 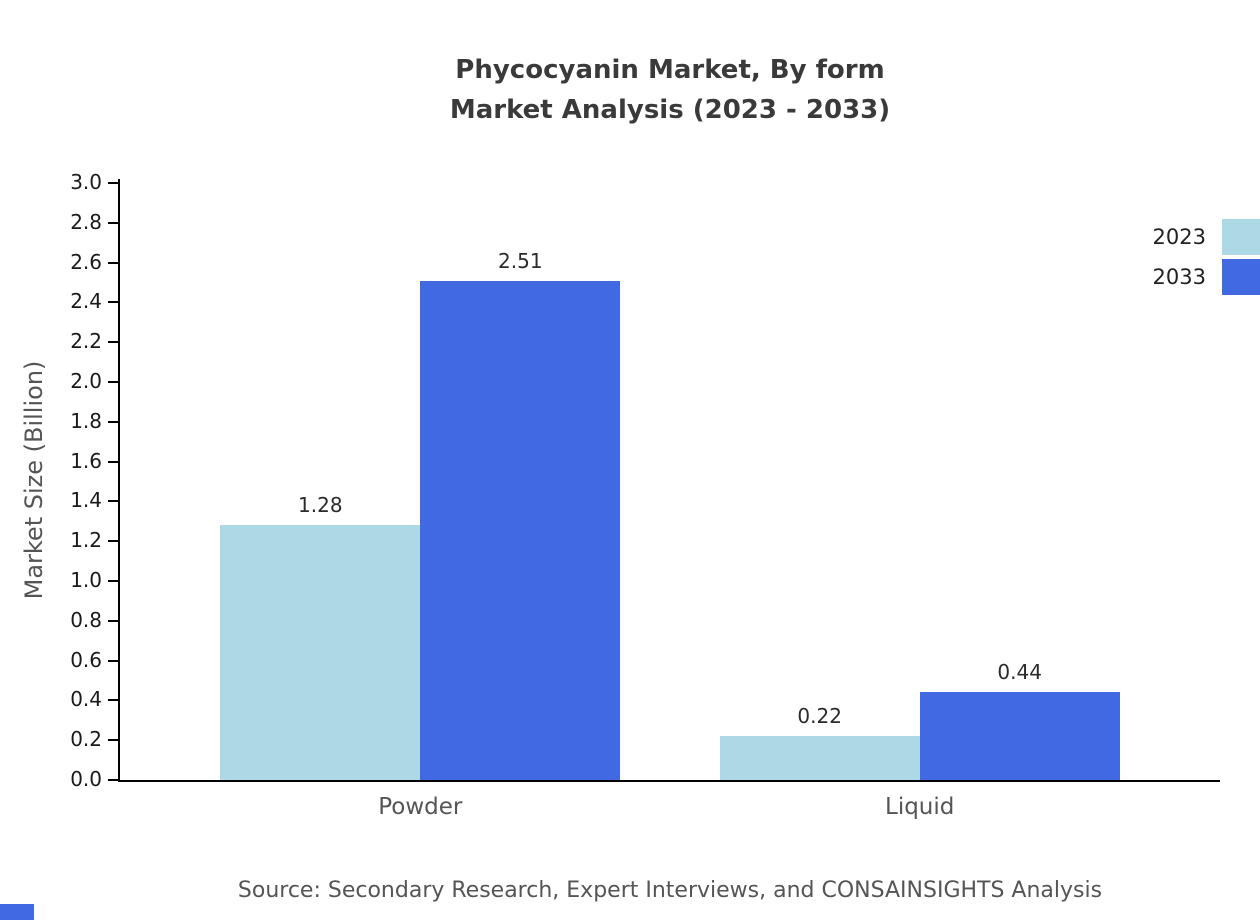 I want to click on bar-powder-2023, so click(x=320, y=652).